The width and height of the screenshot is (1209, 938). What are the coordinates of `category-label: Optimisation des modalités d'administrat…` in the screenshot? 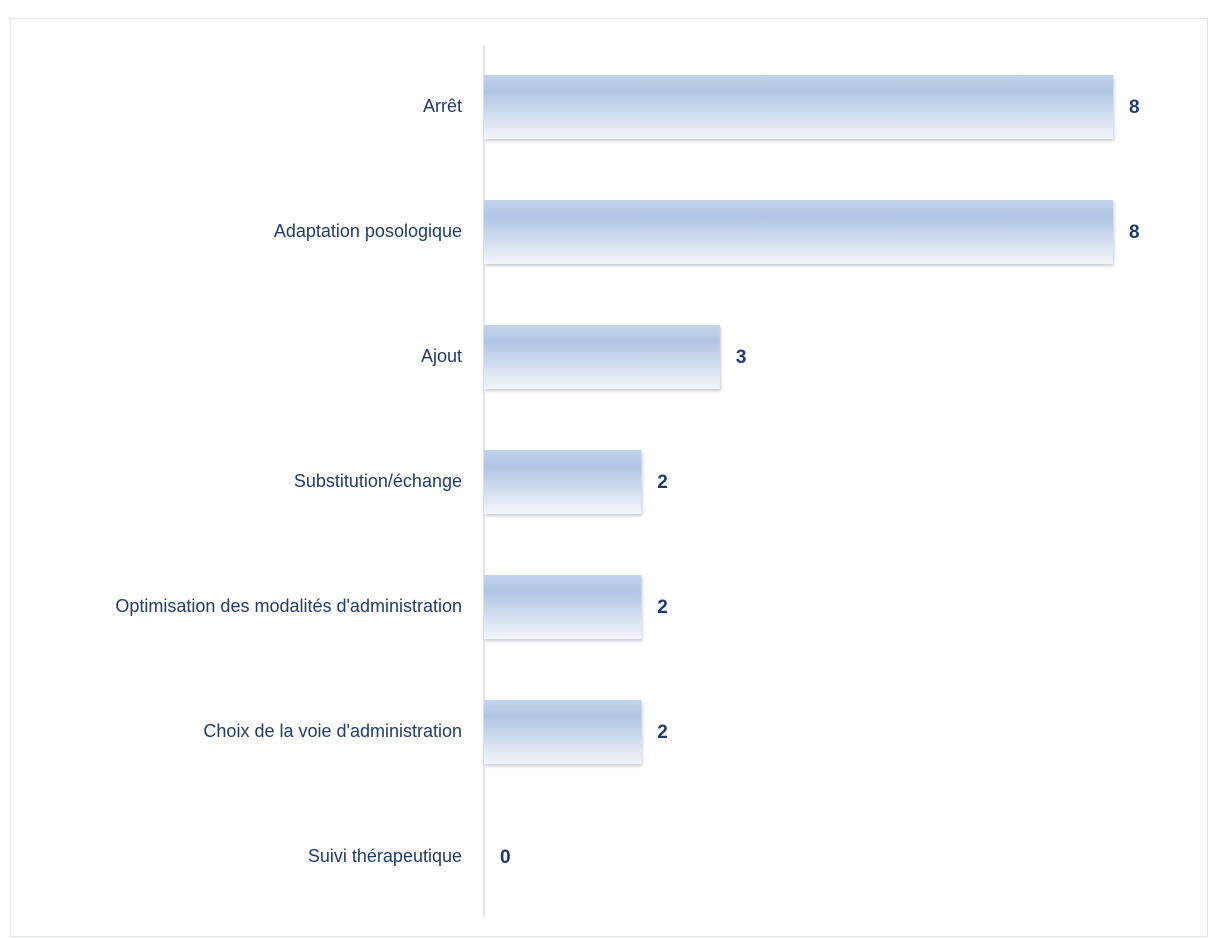 It's located at (288, 606).